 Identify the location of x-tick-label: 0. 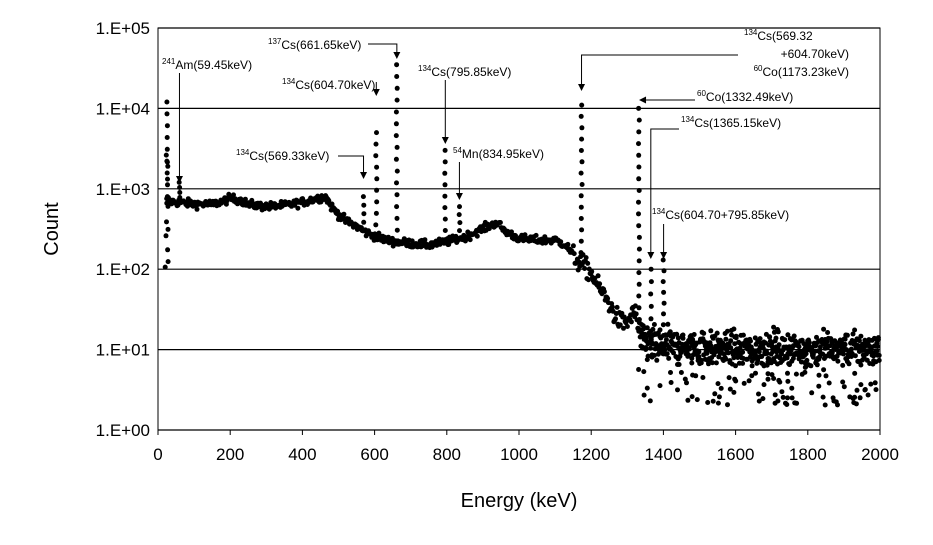
(157, 454).